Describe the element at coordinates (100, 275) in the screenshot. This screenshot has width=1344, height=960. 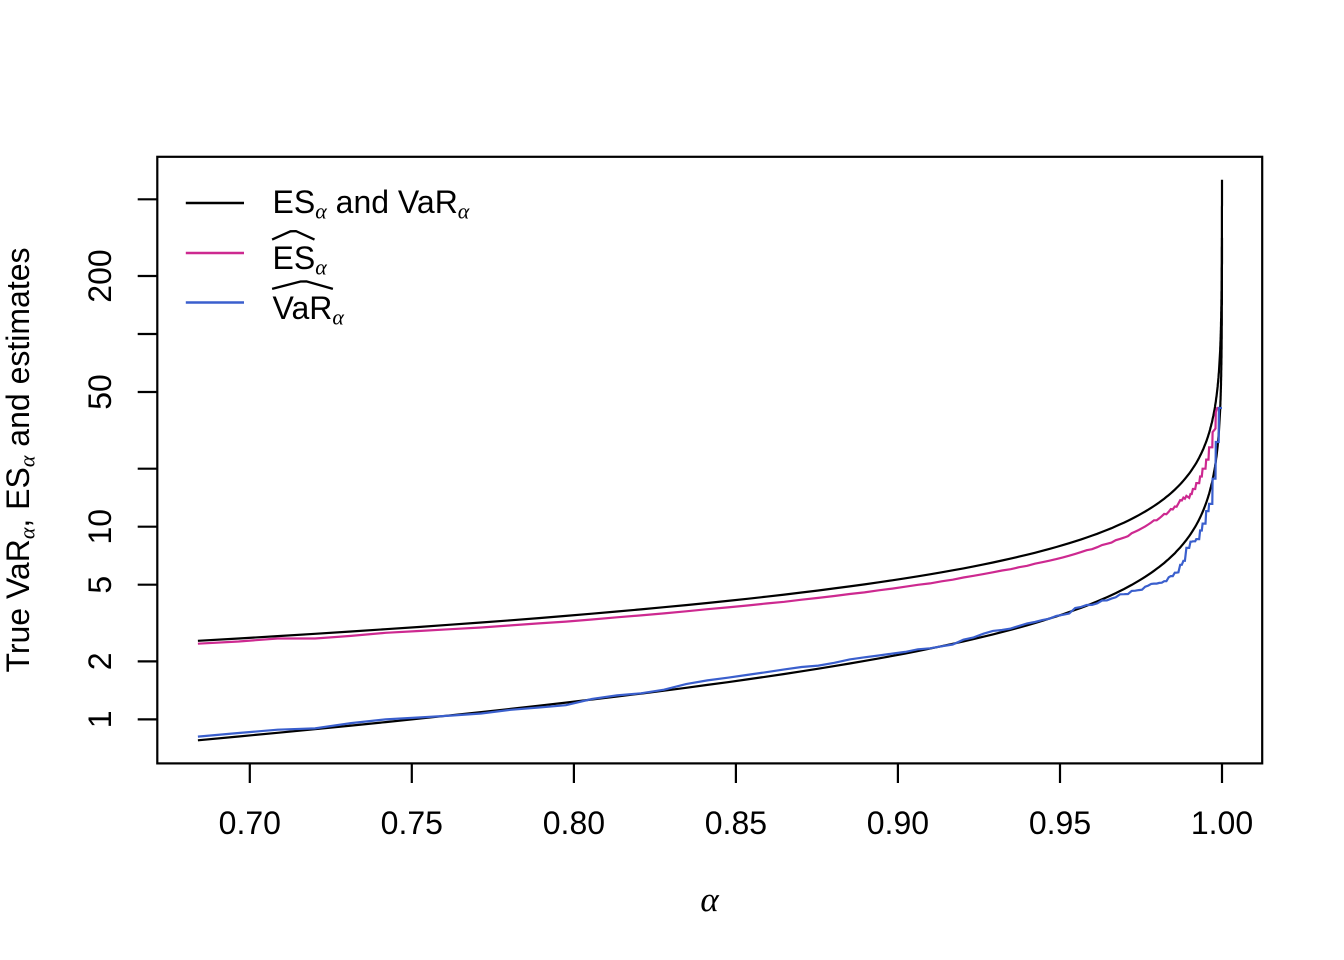
I see `svg-text: 200` at that location.